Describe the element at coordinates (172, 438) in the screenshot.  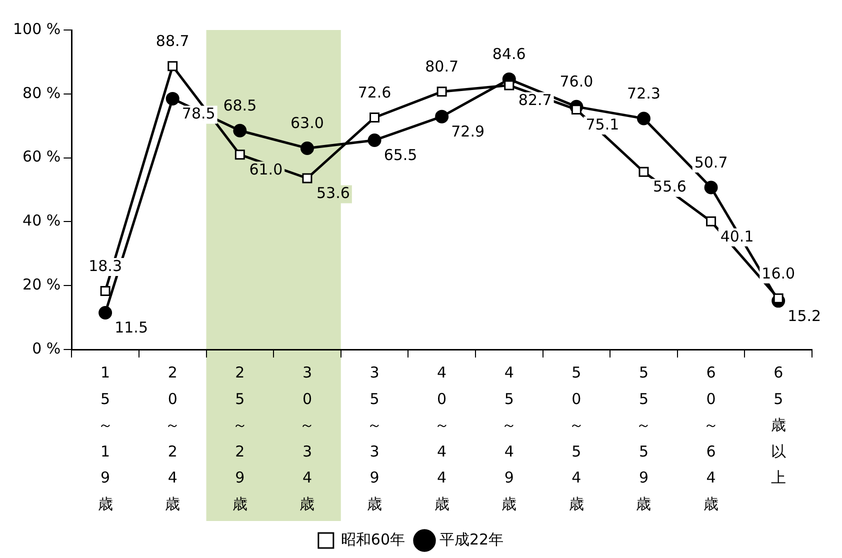
I see `x-tick-label: 20～24歳` at that location.